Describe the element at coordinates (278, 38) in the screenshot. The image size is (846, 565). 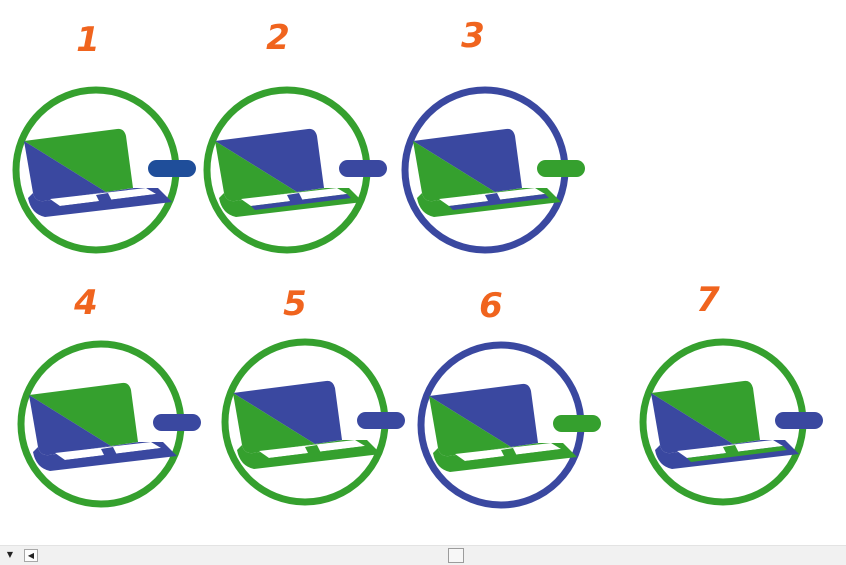
I see `variant-number-2: 2` at that location.